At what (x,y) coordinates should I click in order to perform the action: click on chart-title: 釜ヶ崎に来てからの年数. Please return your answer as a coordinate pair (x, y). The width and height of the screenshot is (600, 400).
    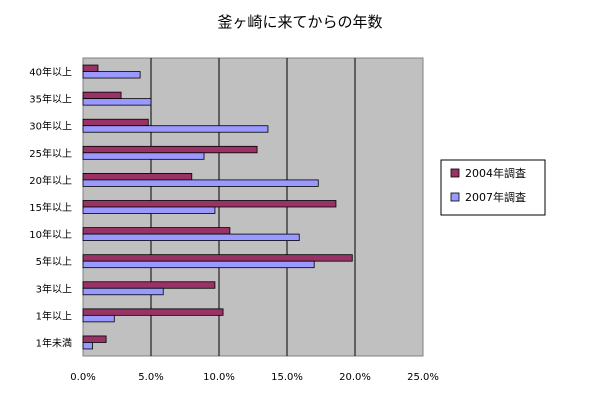
    Looking at the image, I should click on (299, 22).